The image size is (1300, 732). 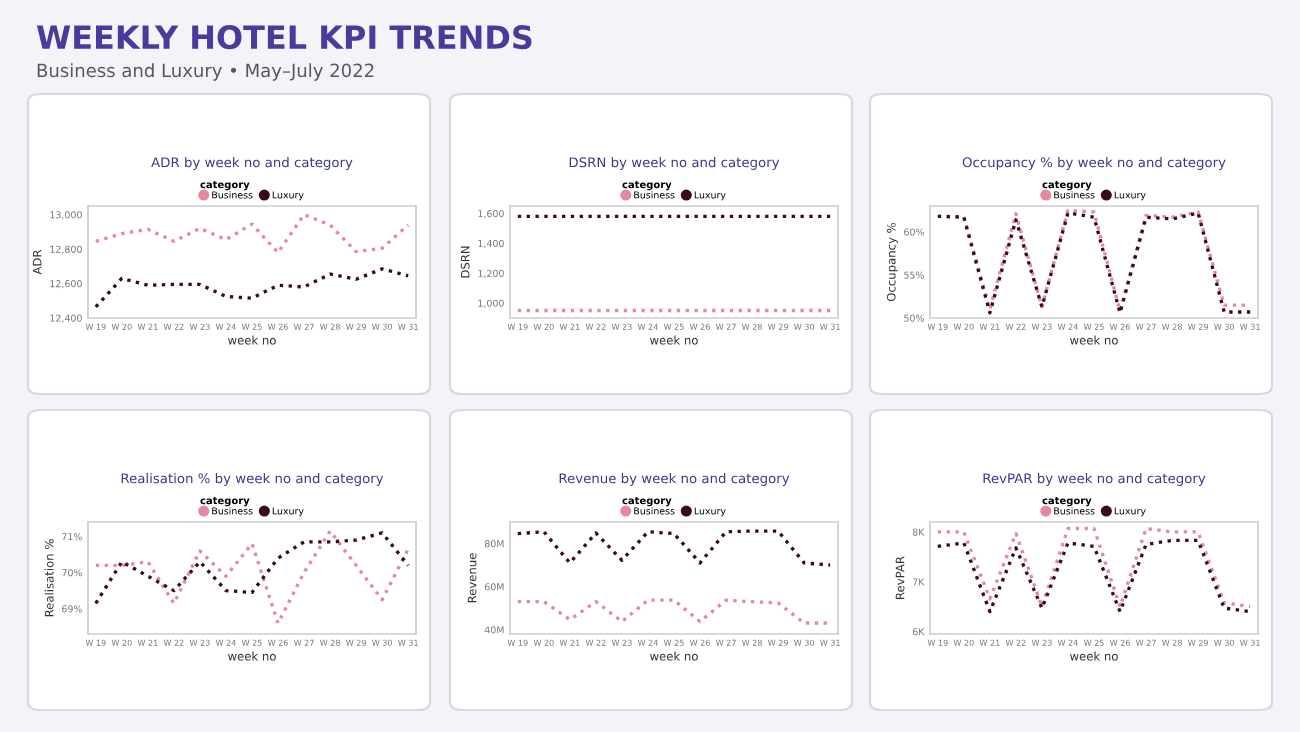 What do you see at coordinates (284, 37) in the screenshot?
I see `text: WEEKLY HOTEL KPI TRENDS` at bounding box center [284, 37].